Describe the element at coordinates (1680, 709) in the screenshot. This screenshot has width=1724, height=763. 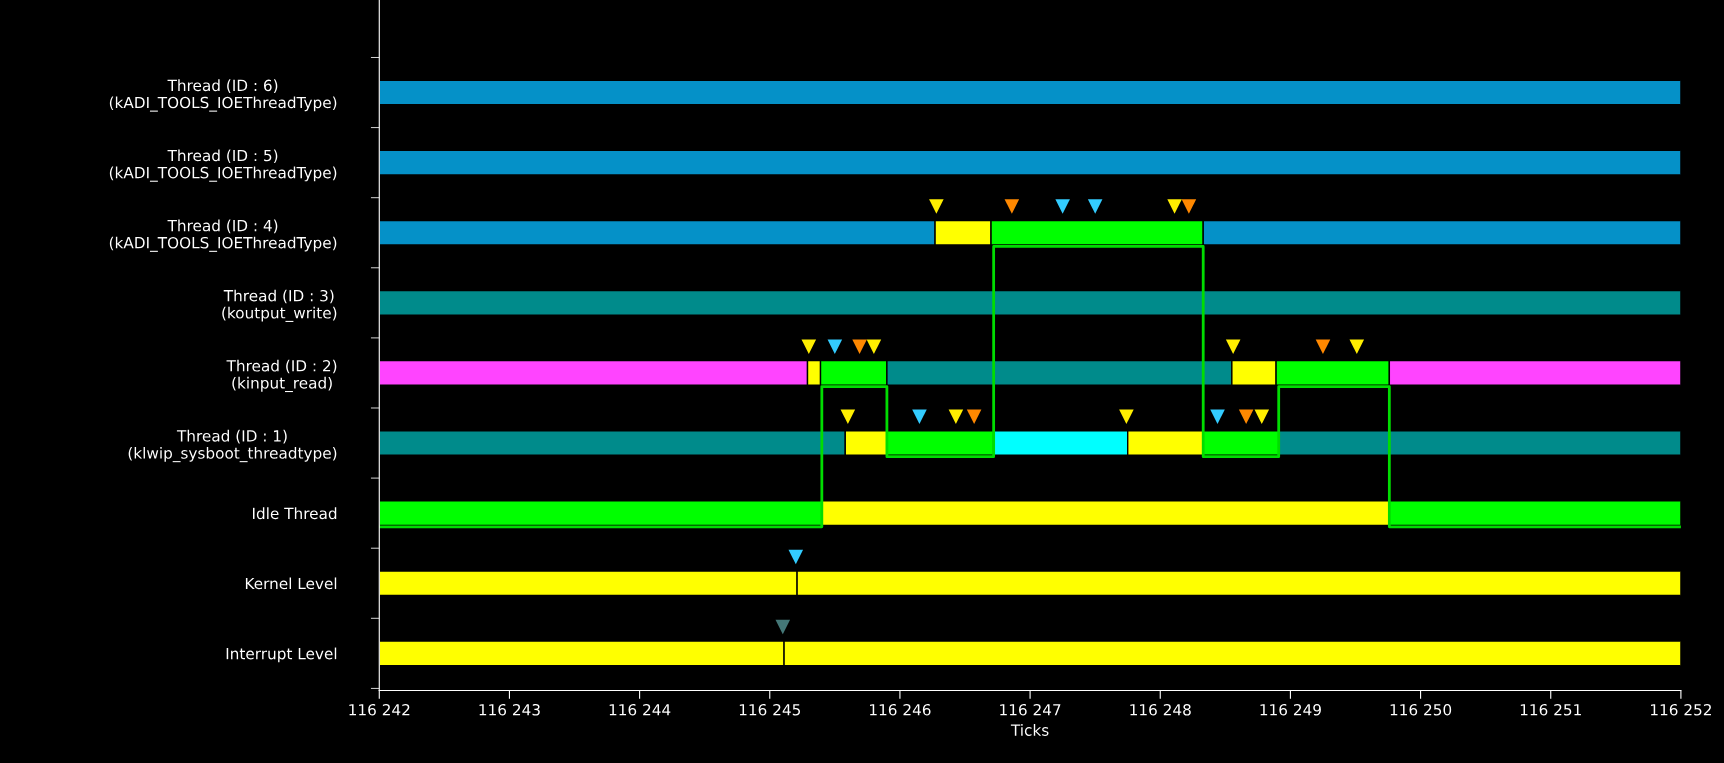
I see `x-tick-label: 116 252` at that location.